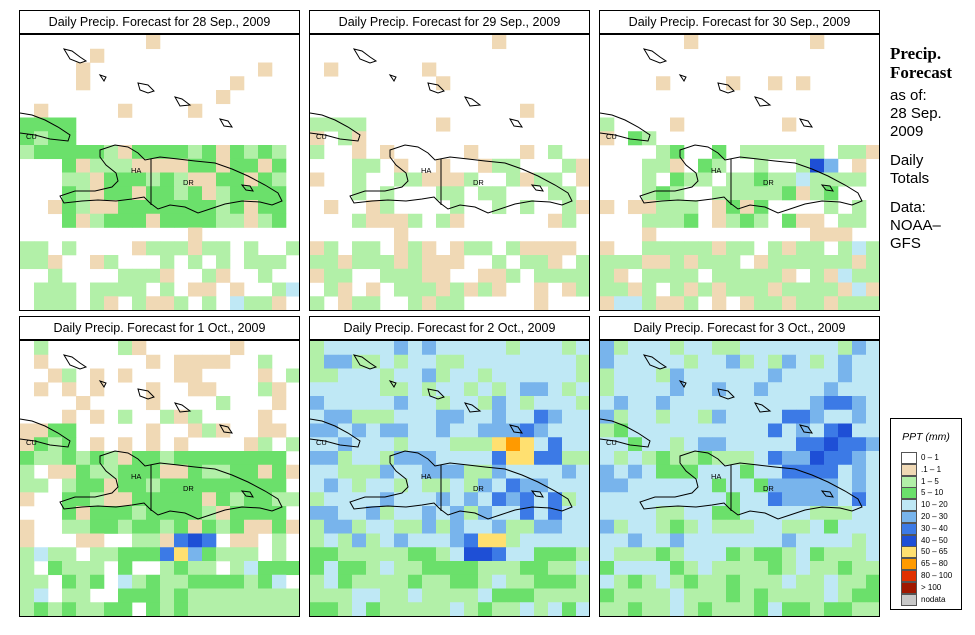 This screenshot has width=975, height=635. What do you see at coordinates (426, 476) in the screenshot?
I see `label-haiti: HA` at bounding box center [426, 476].